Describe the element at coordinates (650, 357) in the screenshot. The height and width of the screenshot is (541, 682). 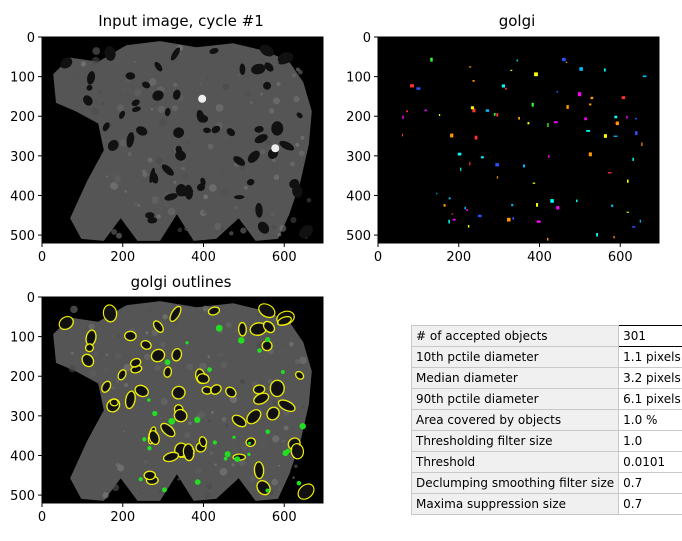
I see `measurement-value: 1.1 pixels` at that location.